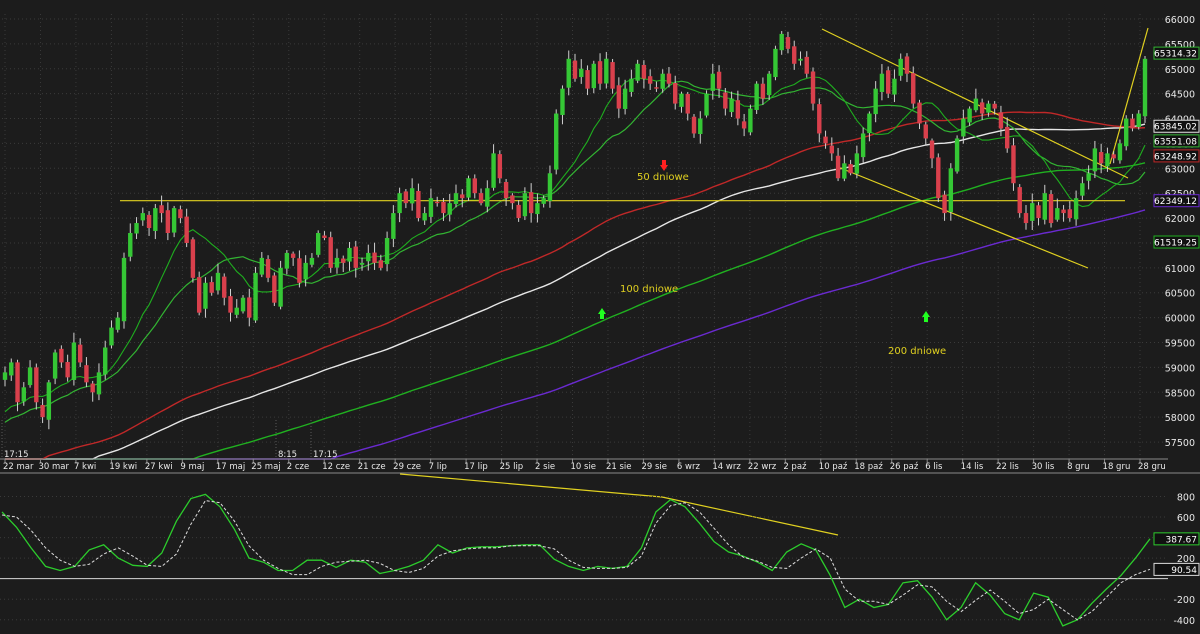  What do you see at coordinates (649, 289) in the screenshot?
I see `ma100-annotation: 100 dniowe` at bounding box center [649, 289].